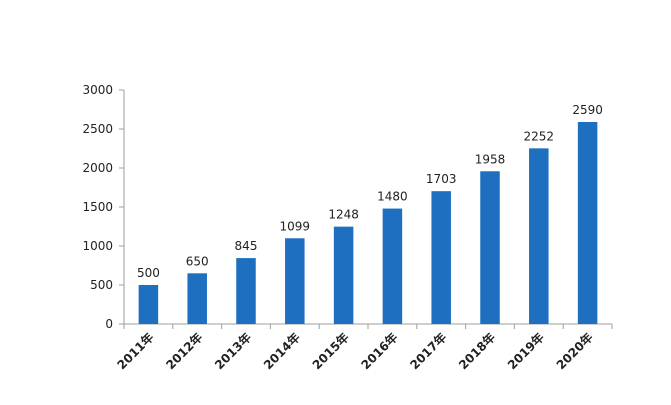  I want to click on data-label: 1703, so click(441, 179).